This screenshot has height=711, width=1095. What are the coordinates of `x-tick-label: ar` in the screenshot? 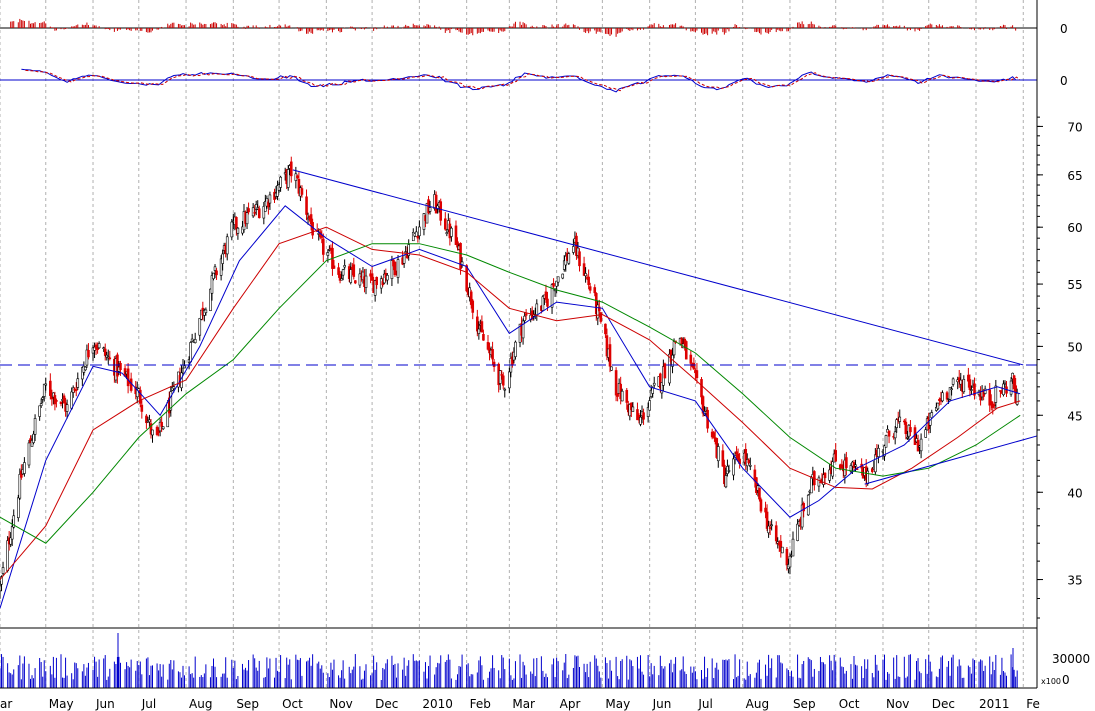 It's located at (6, 704).